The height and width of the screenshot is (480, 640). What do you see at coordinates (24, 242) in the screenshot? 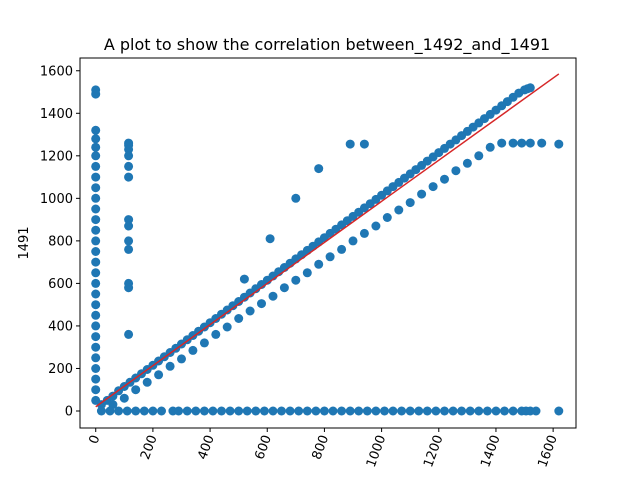
I see `y-axis-label: 1491` at bounding box center [24, 242].